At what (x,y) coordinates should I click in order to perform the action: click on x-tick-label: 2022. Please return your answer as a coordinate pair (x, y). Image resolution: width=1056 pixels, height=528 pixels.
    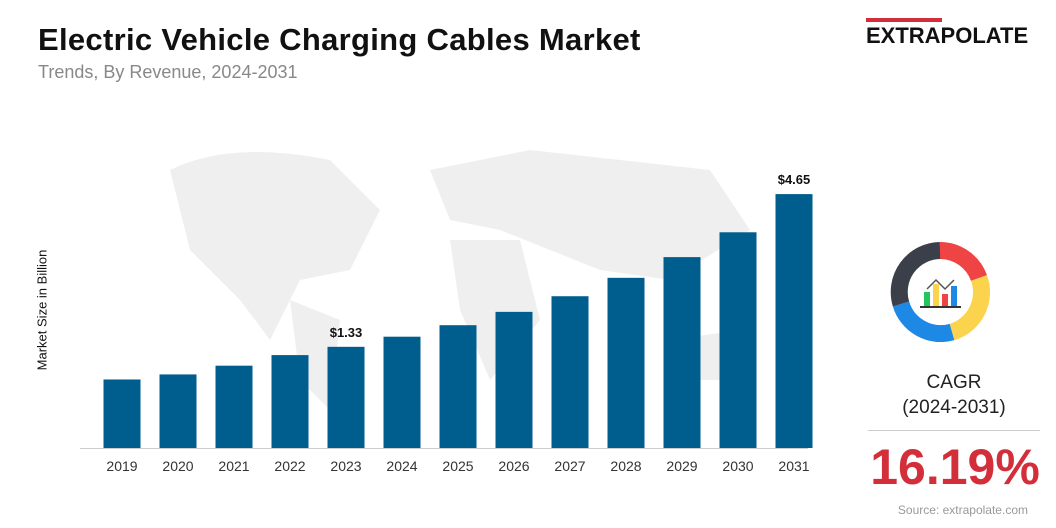
    Looking at the image, I should click on (289, 466).